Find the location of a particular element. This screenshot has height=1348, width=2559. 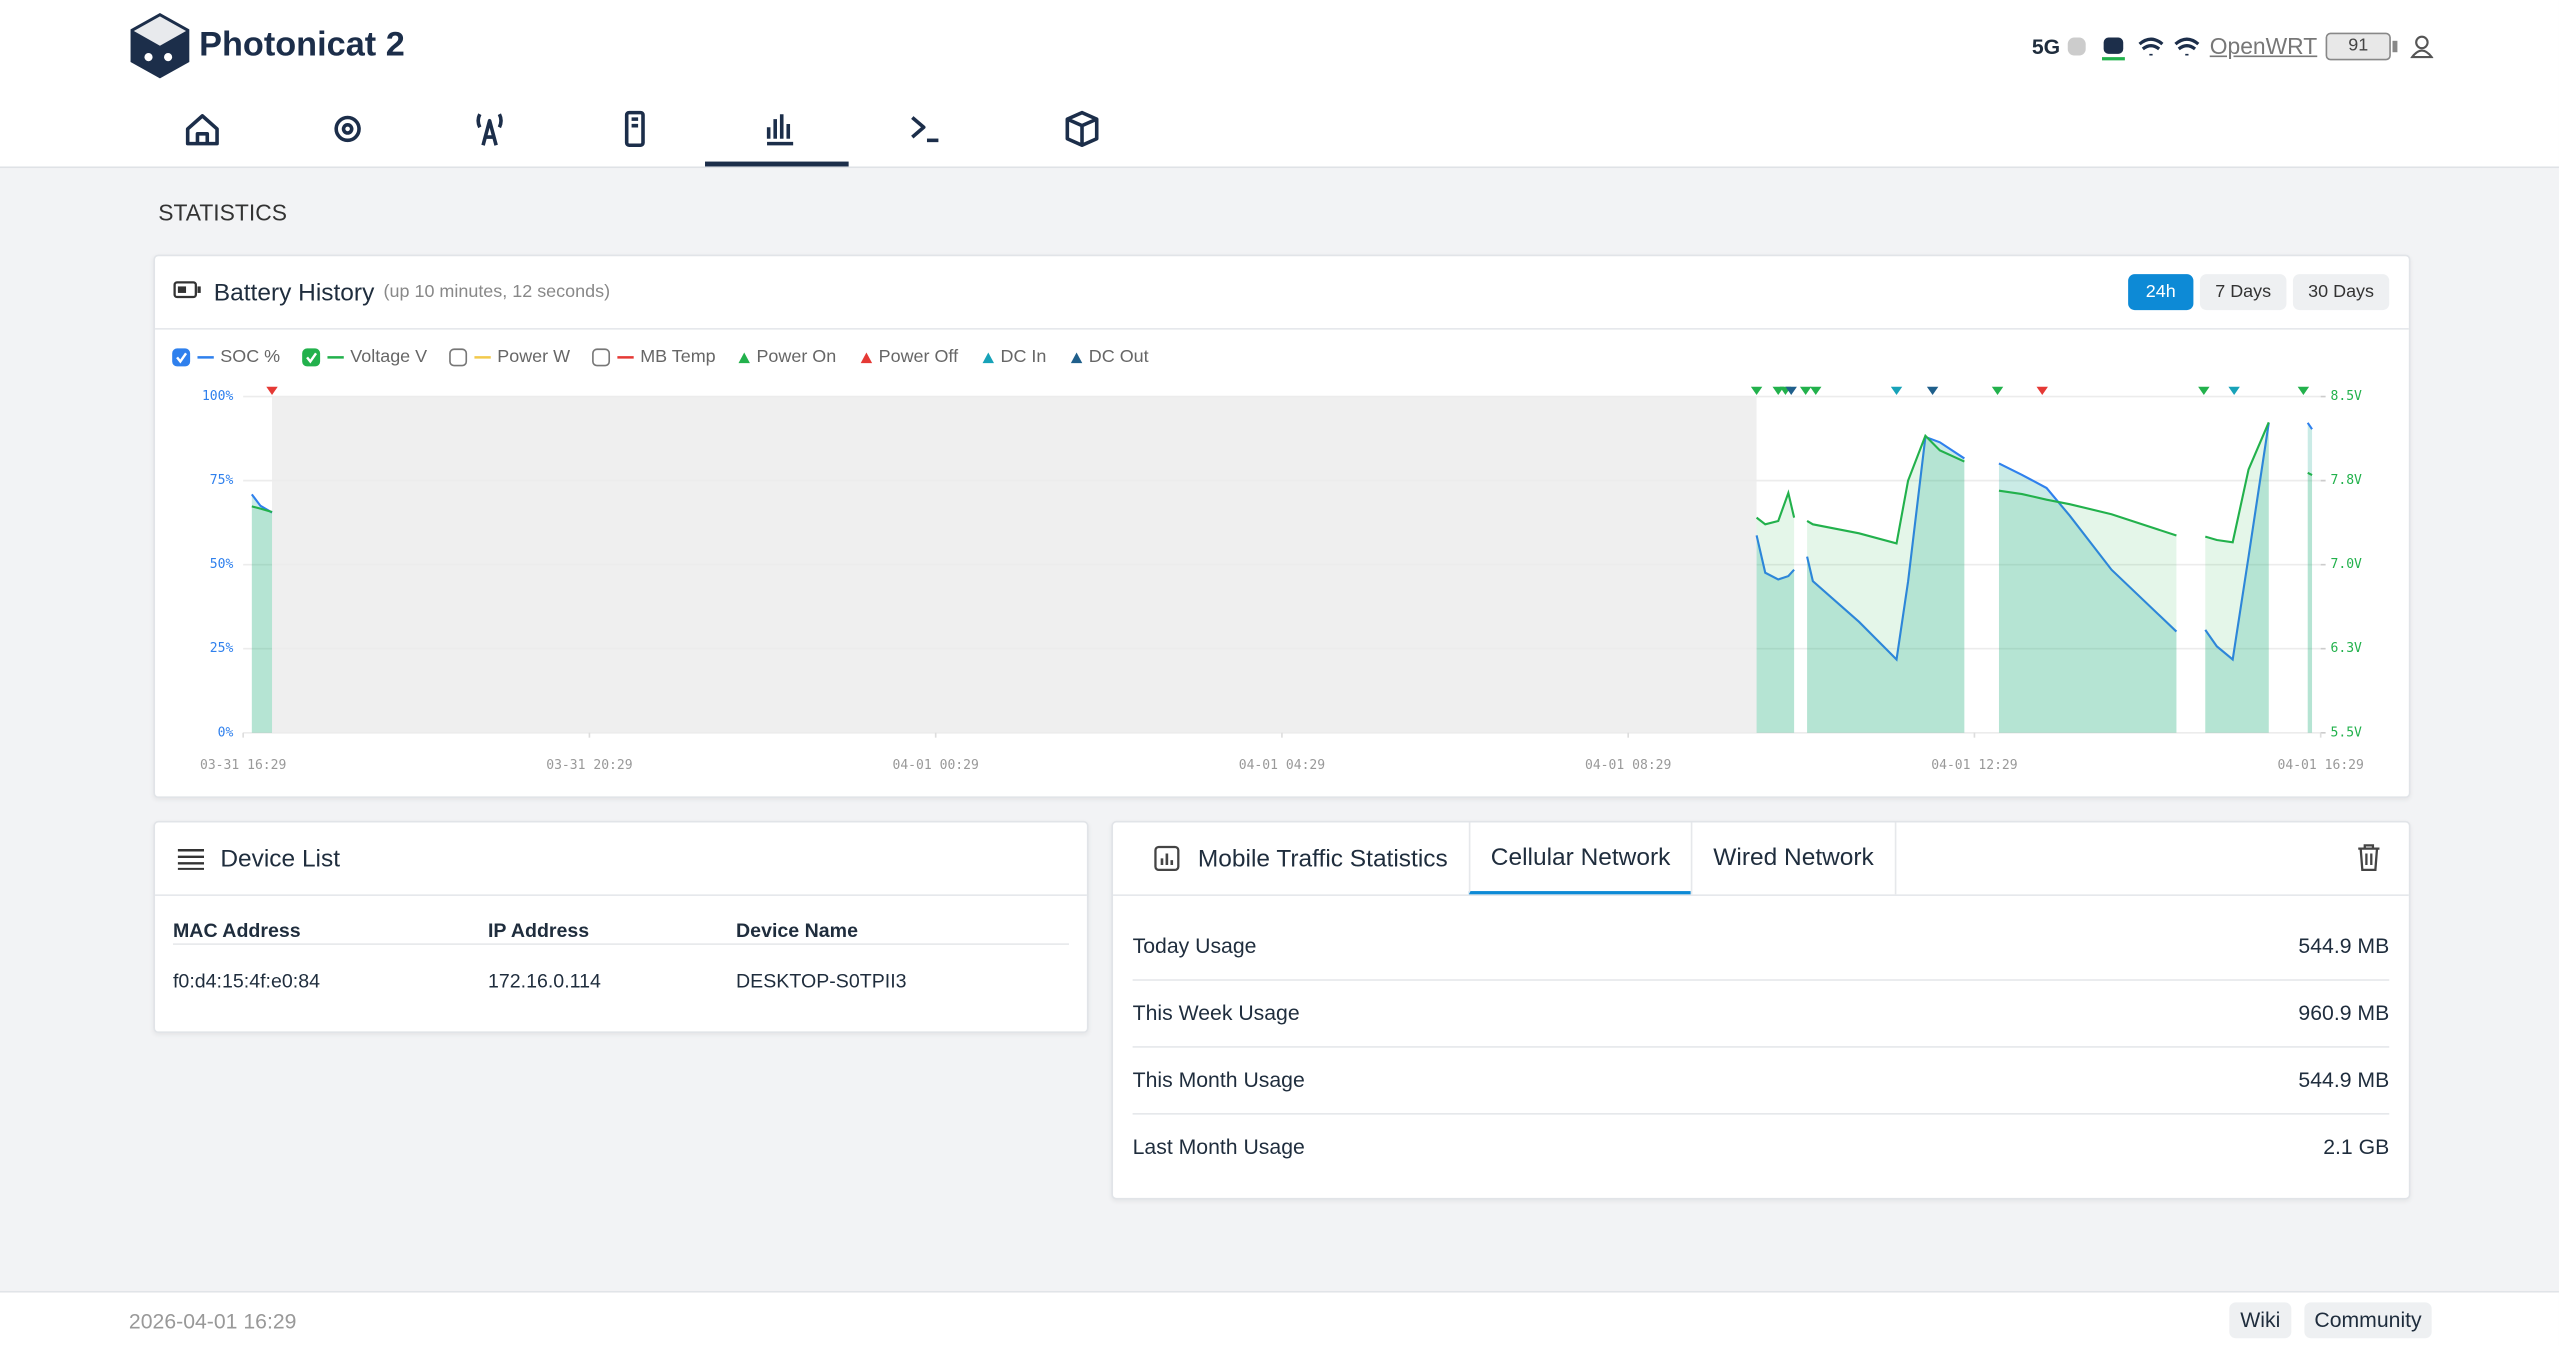

card-title: Device List is located at coordinates (280, 859).